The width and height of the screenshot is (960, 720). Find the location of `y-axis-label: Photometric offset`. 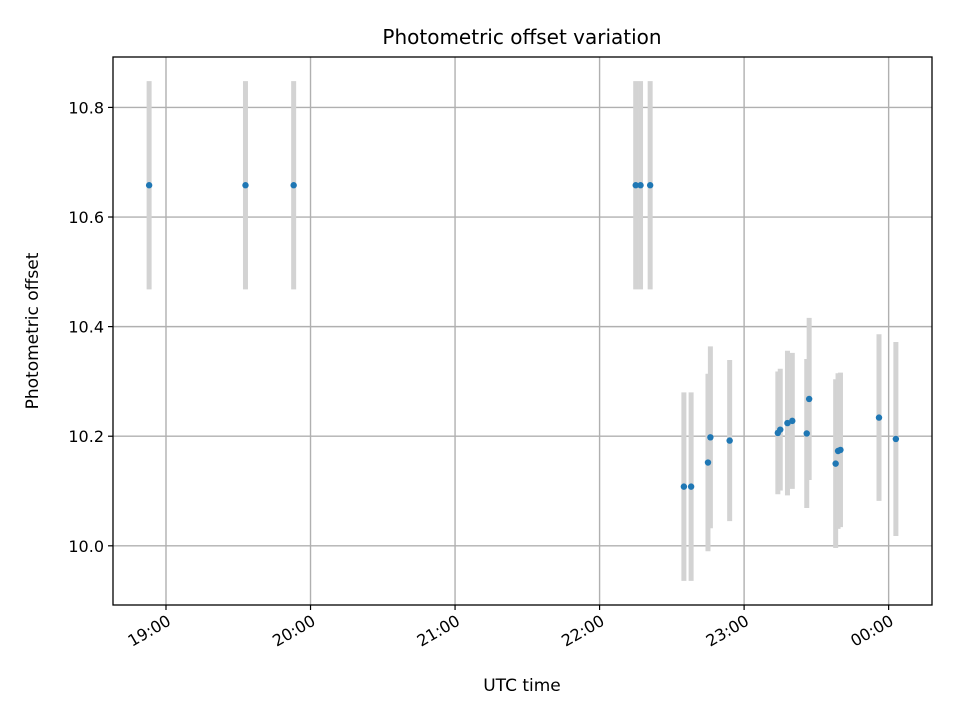

y-axis-label: Photometric offset is located at coordinates (33, 330).